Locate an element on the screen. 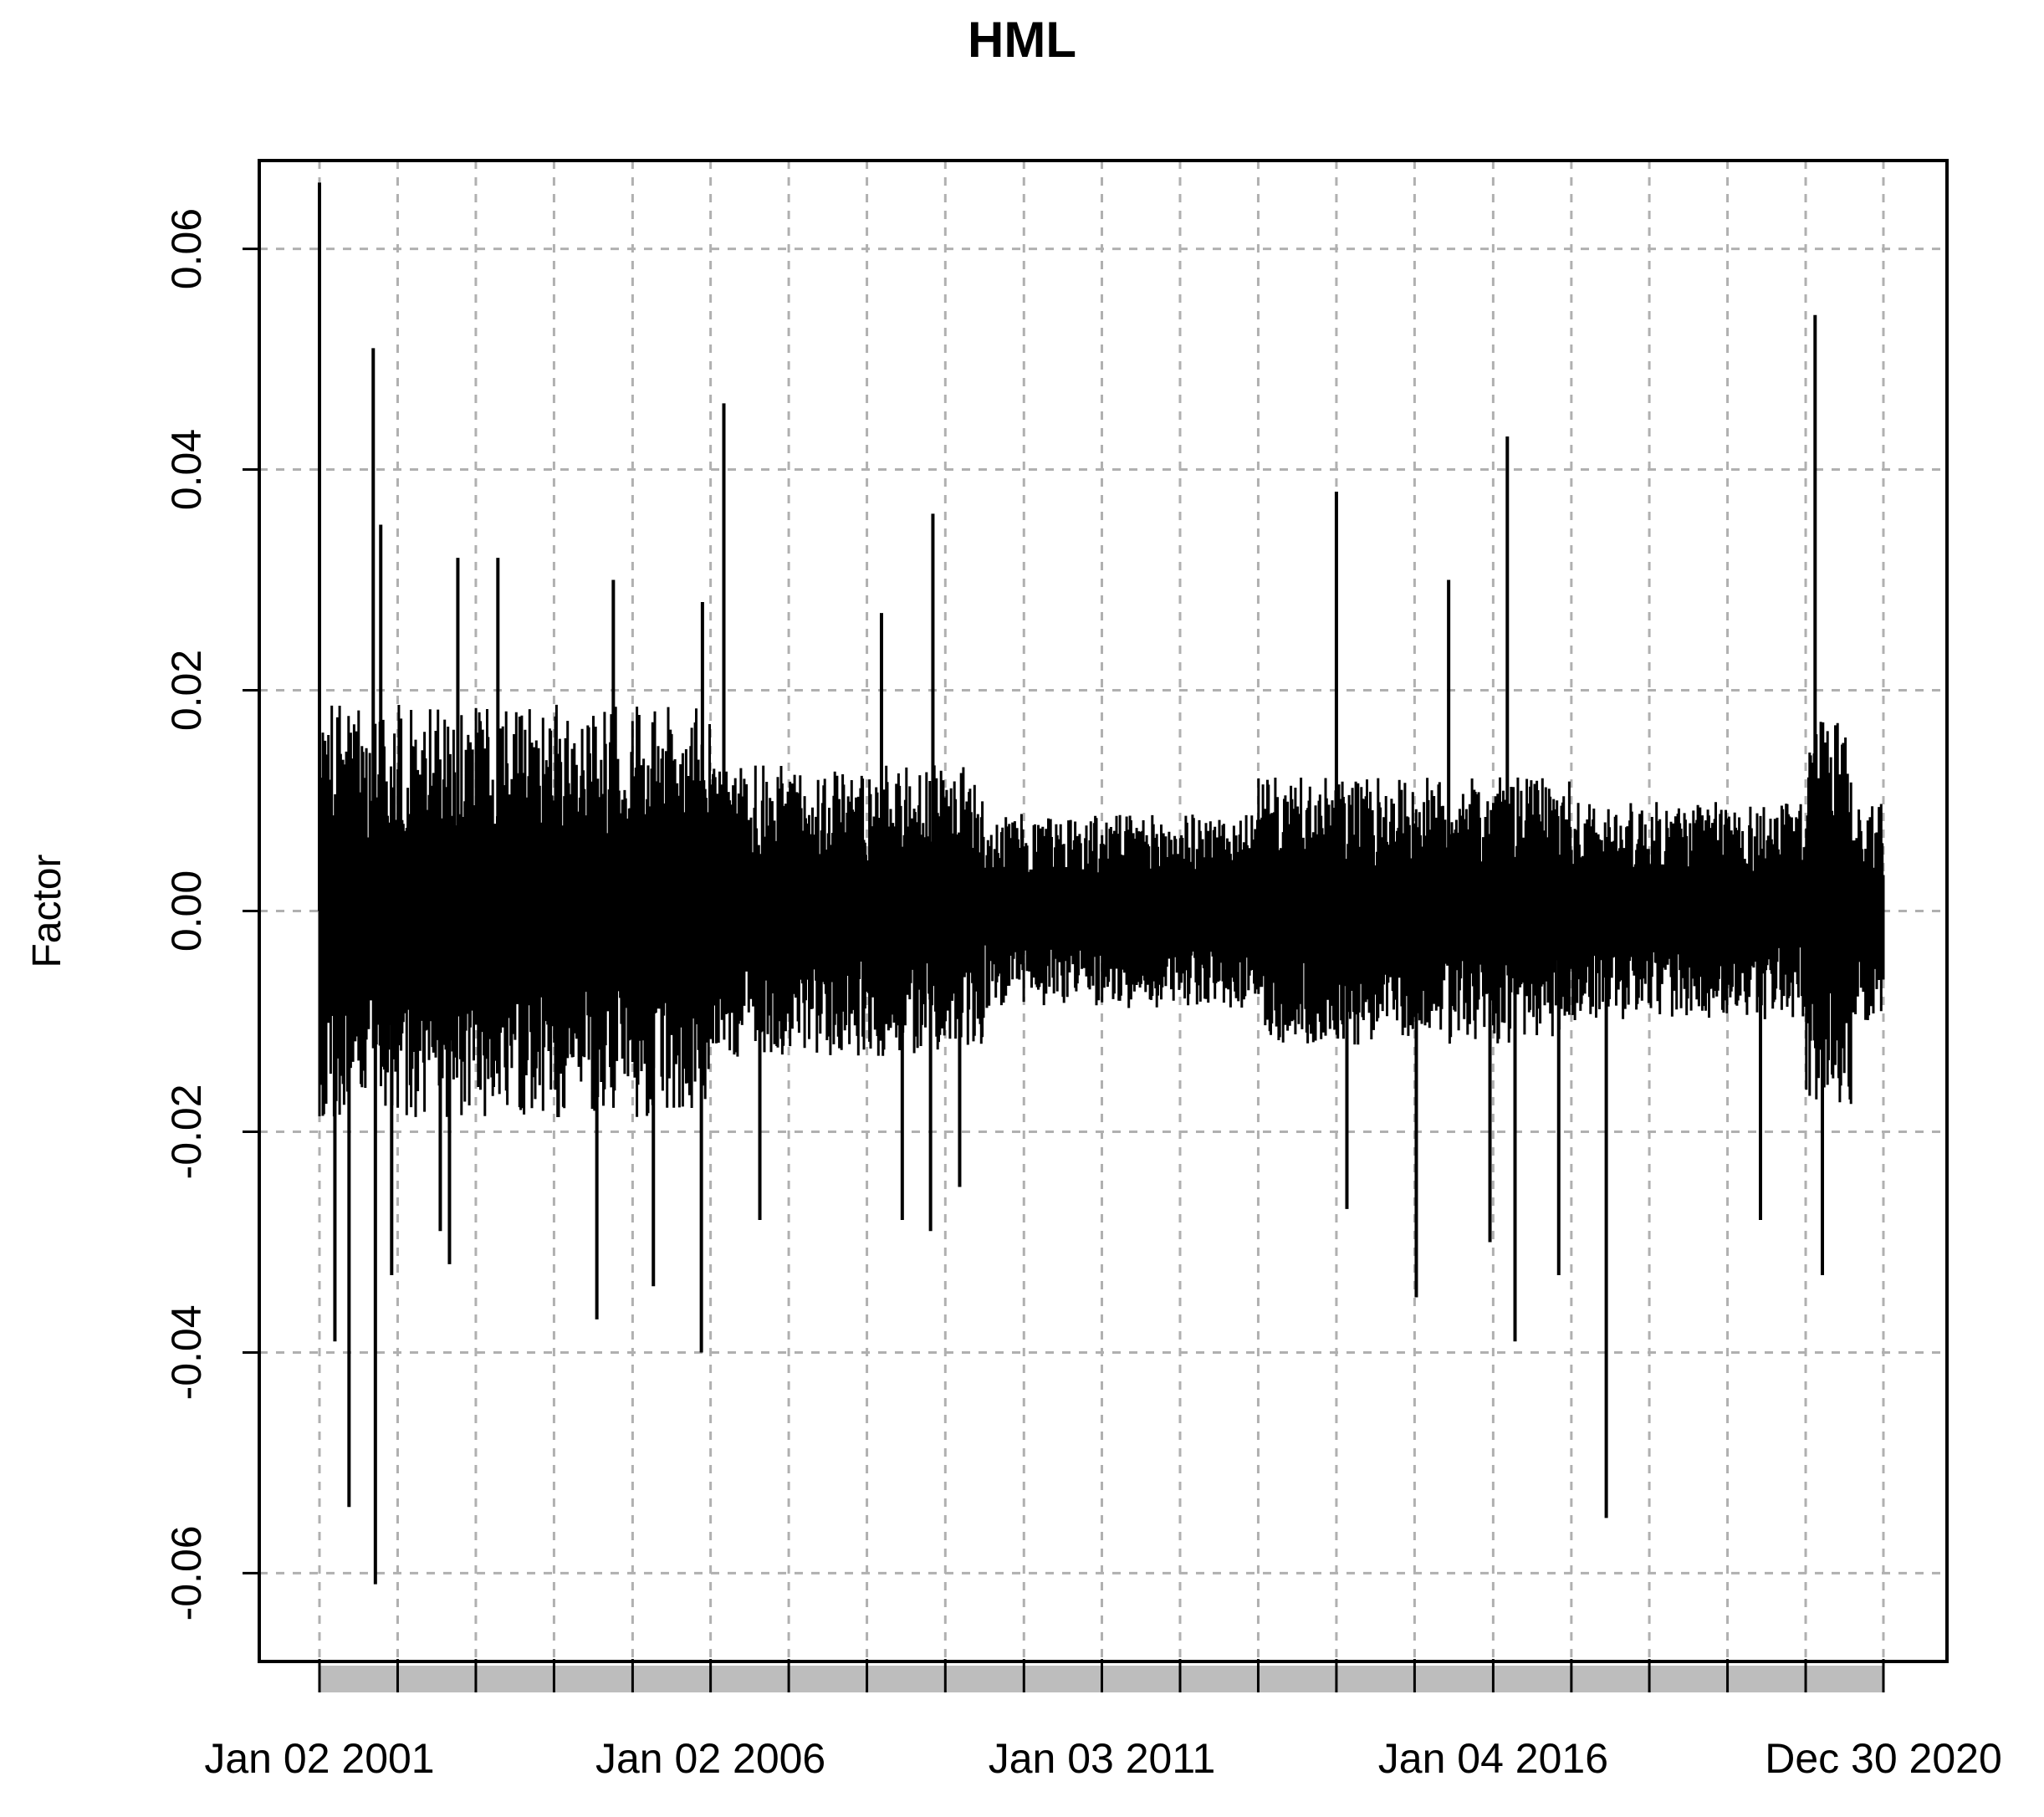  x-tick-label: Dec 30 2020 is located at coordinates (1883, 1759).